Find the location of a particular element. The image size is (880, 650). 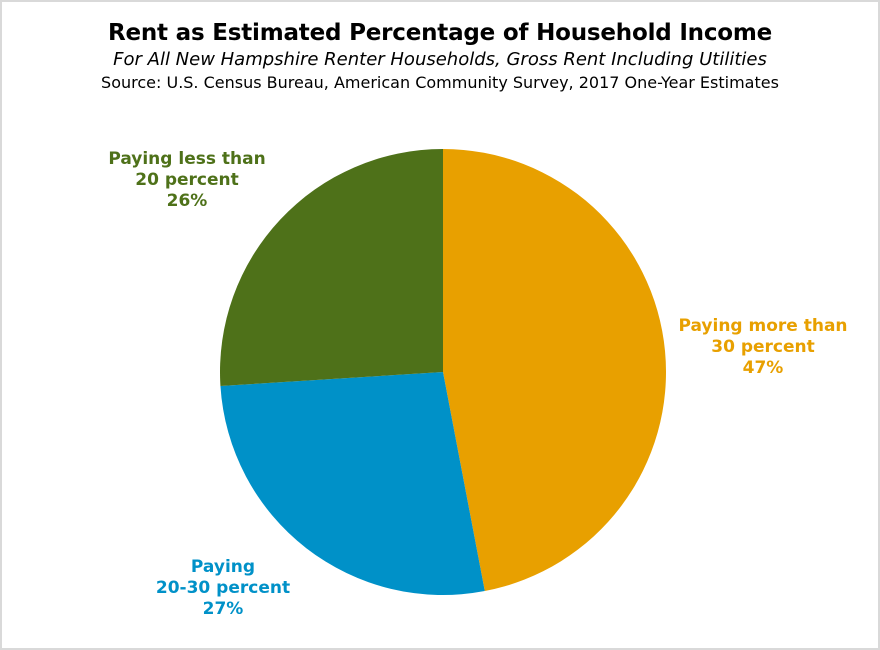

slice-label-line: Paying less than is located at coordinates (187, 159).